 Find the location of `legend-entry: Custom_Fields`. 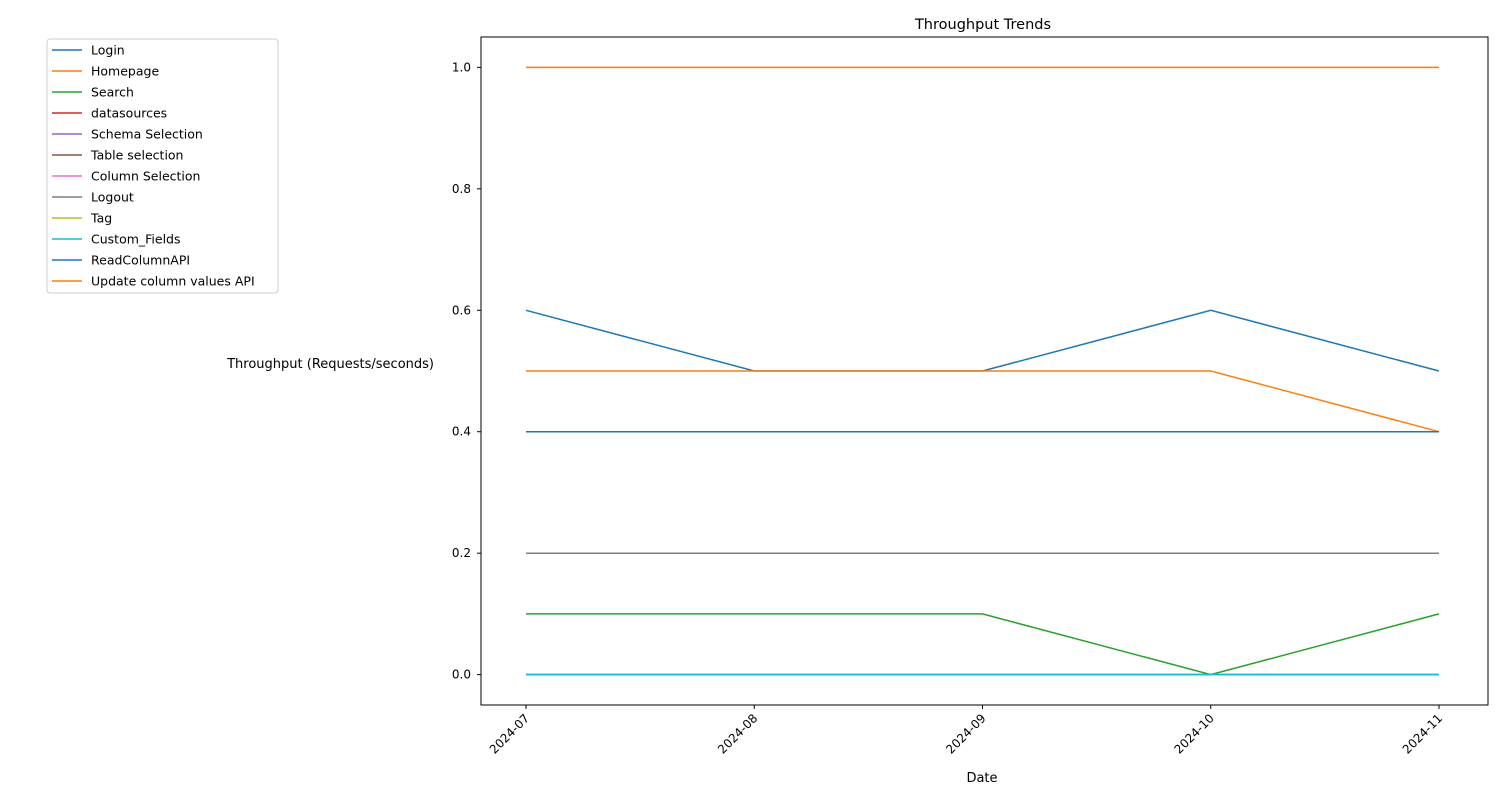

legend-entry: Custom_Fields is located at coordinates (136, 239).